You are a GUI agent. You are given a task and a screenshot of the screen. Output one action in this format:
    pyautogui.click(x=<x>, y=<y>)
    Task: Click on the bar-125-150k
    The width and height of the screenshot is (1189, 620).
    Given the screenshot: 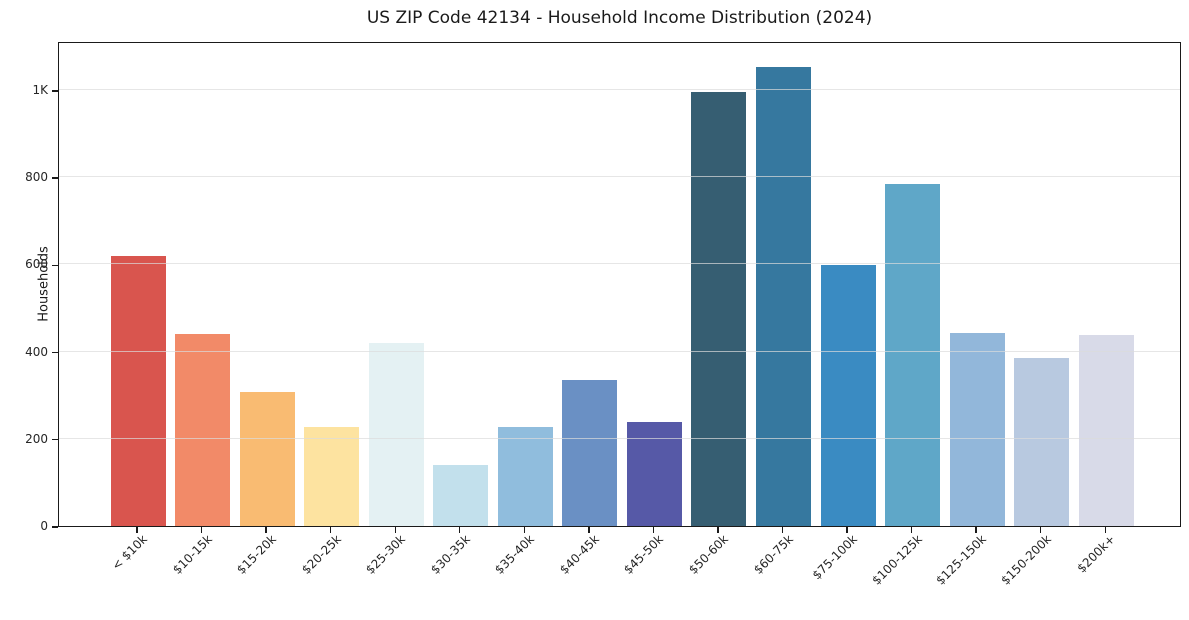 What is the action you would take?
    pyautogui.click(x=977, y=429)
    